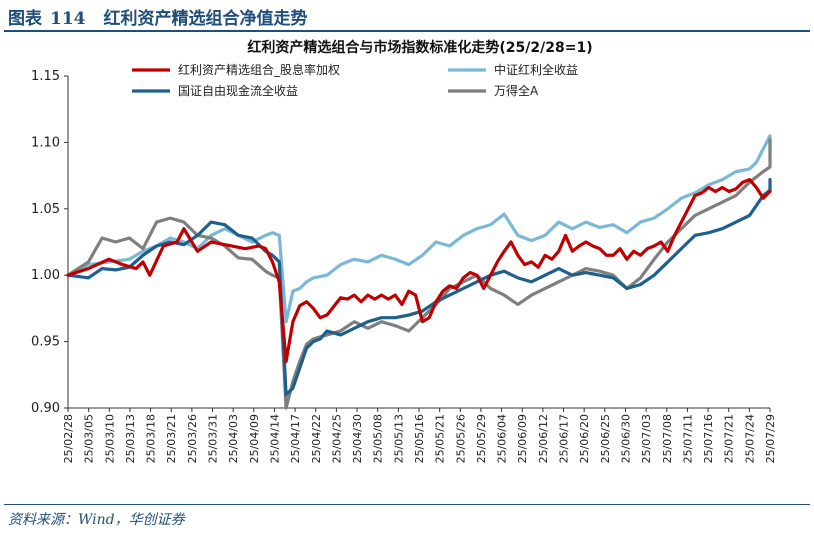 Image resolution: width=814 pixels, height=533 pixels. Describe the element at coordinates (357, 438) in the screenshot. I see `x-tick-label: 25/04/30` at that location.